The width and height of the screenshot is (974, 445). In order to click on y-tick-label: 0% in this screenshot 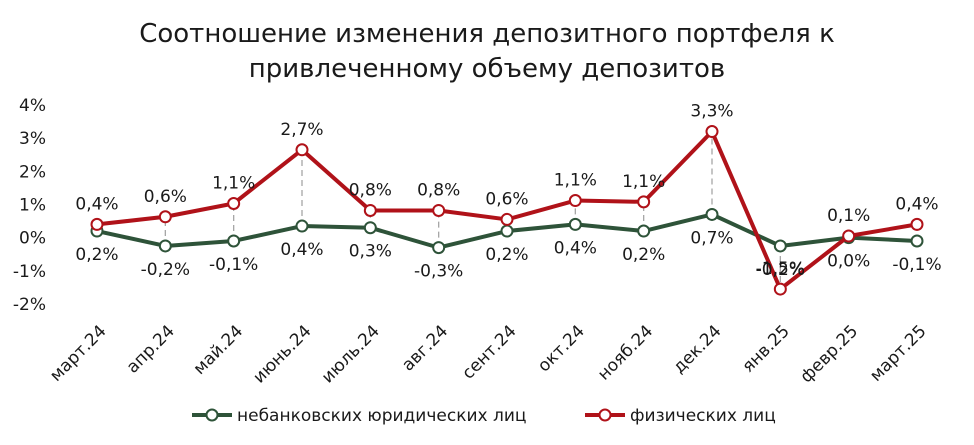, I will do `click(32, 239)`.